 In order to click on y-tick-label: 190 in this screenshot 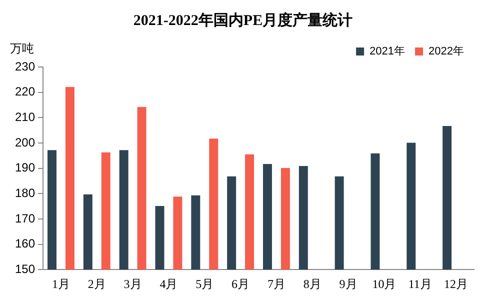, I will do `click(25, 167)`.